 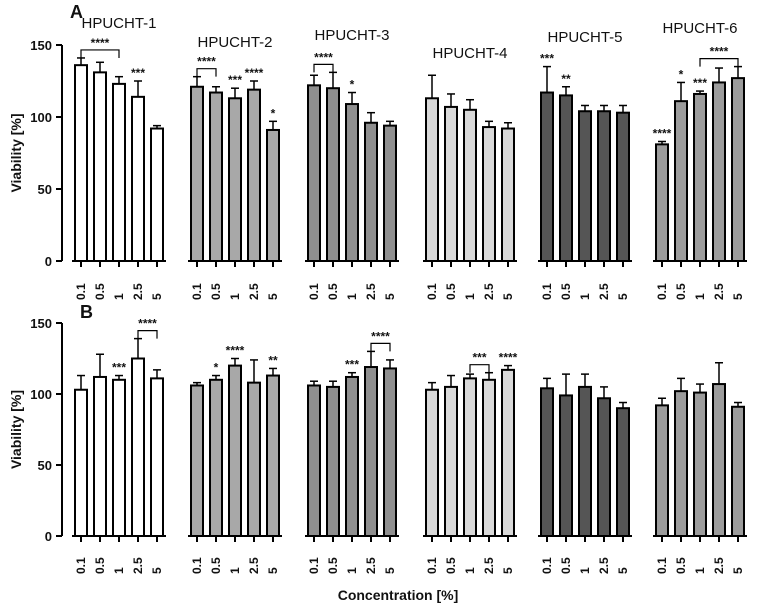 I want to click on y-tick-label: 50, so click(x=45, y=465).